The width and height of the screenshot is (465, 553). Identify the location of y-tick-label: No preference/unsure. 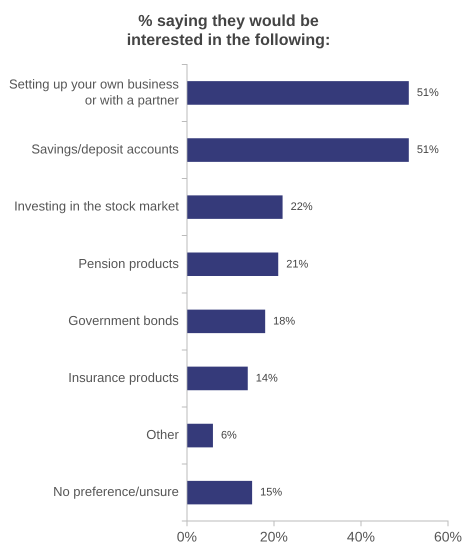
(116, 492).